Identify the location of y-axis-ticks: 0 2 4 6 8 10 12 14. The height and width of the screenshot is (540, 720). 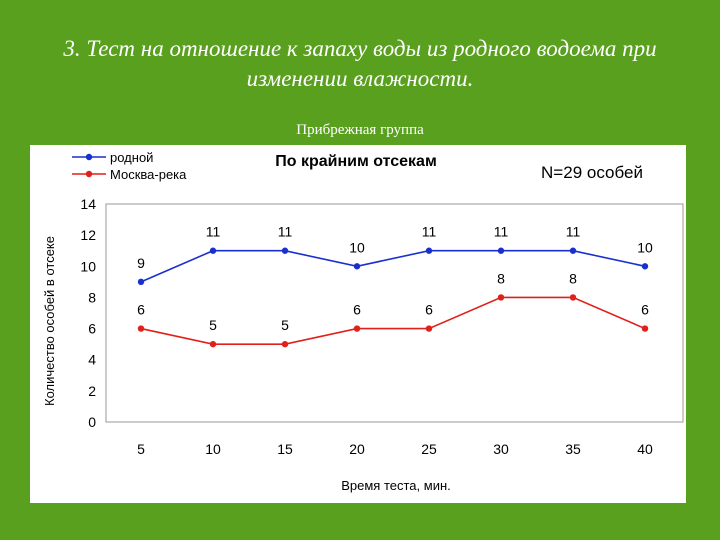
(88, 313).